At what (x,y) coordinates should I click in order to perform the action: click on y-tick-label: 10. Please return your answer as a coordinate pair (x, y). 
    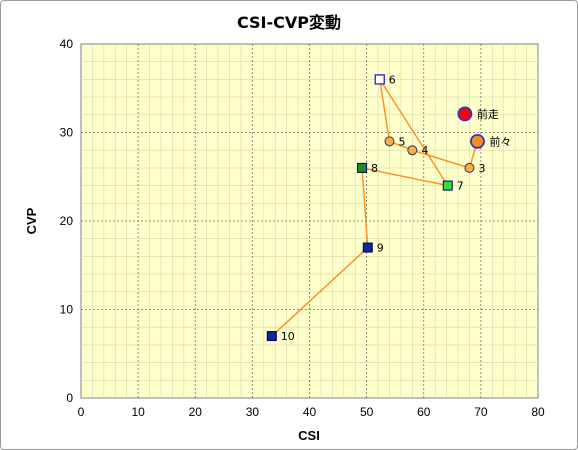
    Looking at the image, I should click on (67, 310).